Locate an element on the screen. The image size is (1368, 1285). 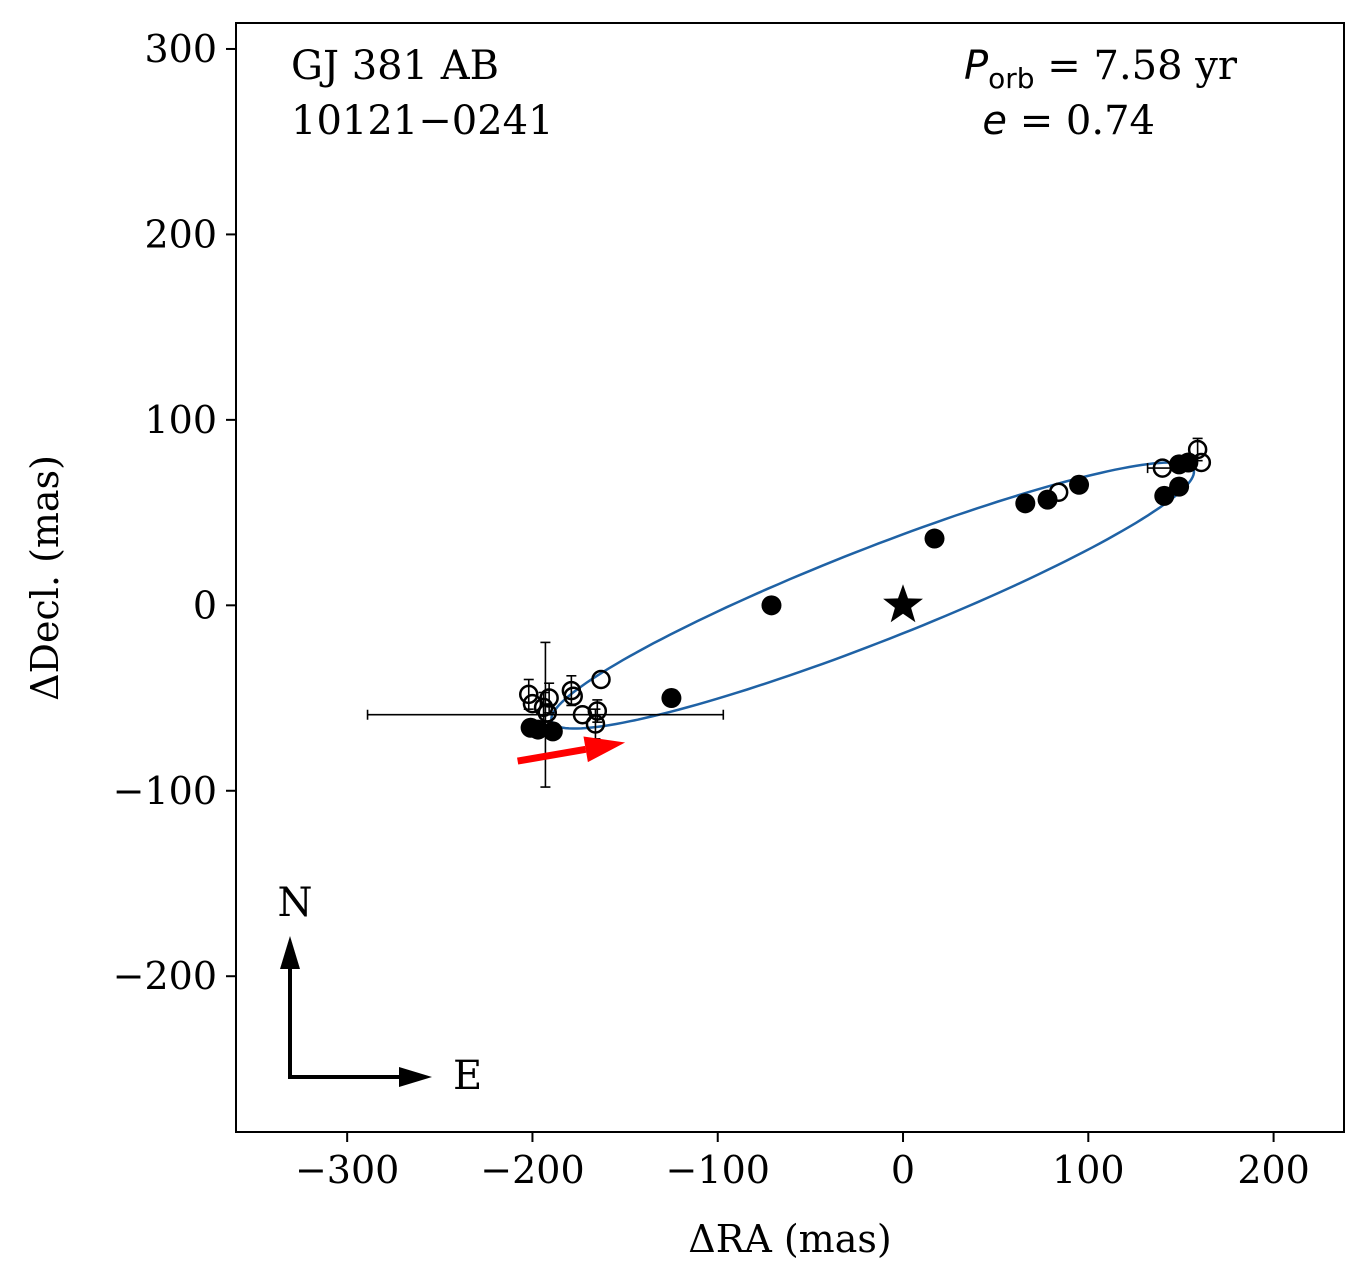
eccentricity-annotation: e = 0.74 is located at coordinates (1068, 121).